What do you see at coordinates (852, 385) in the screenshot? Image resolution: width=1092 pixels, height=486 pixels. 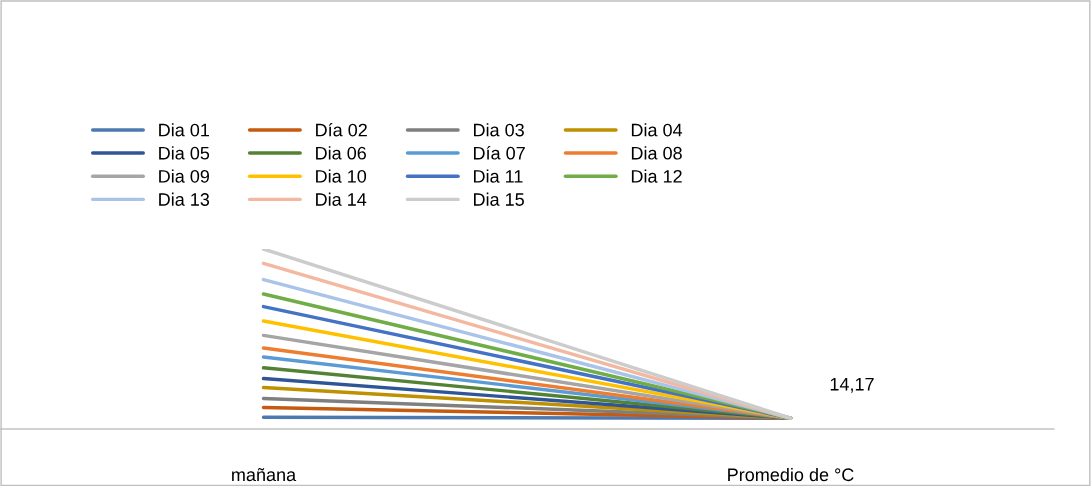 I see `annotation: 14,17` at bounding box center [852, 385].